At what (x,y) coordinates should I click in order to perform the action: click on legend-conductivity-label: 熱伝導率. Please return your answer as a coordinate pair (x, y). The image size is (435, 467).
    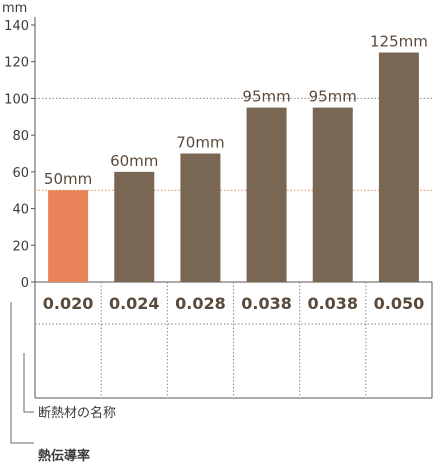
    Looking at the image, I should click on (64, 456).